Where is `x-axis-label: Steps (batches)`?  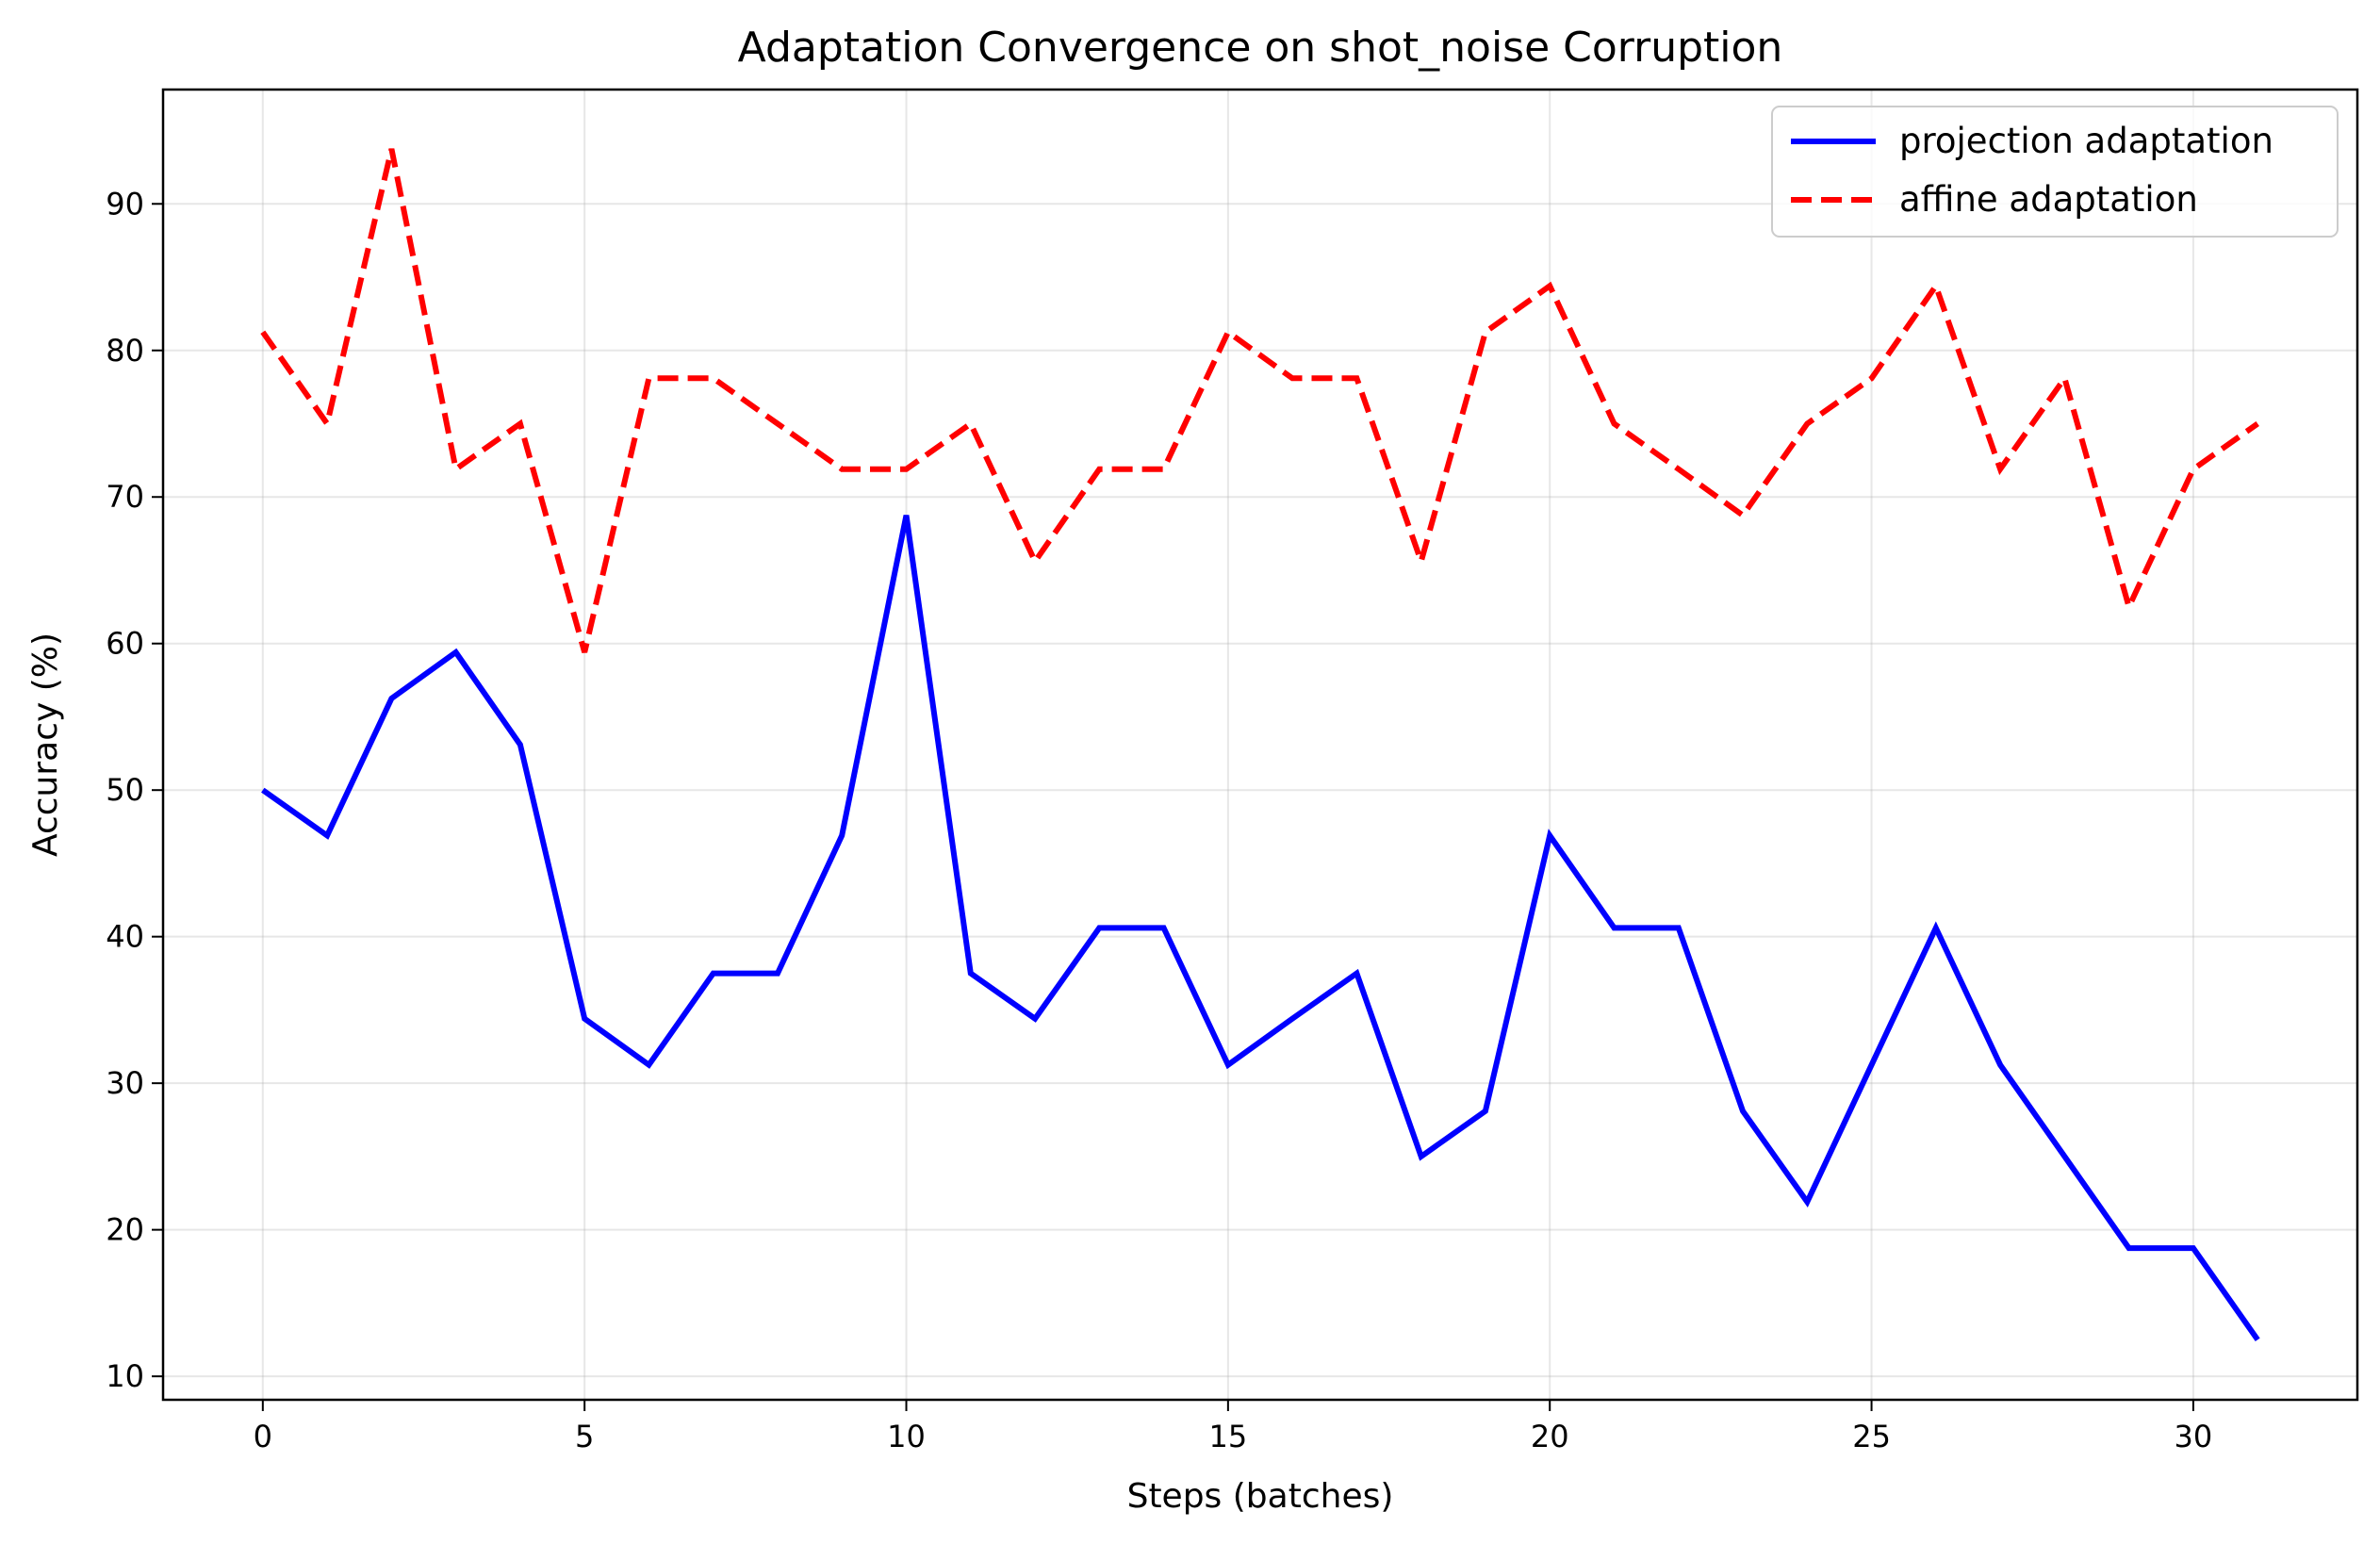
x-axis-label: Steps (batches) is located at coordinates (1260, 1496).